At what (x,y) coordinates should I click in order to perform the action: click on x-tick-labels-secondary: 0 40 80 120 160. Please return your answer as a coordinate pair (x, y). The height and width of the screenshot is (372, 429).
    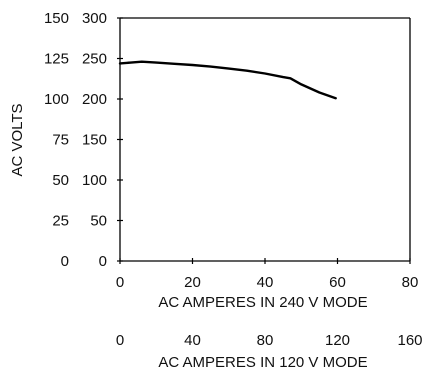
    Looking at the image, I should click on (269, 340).